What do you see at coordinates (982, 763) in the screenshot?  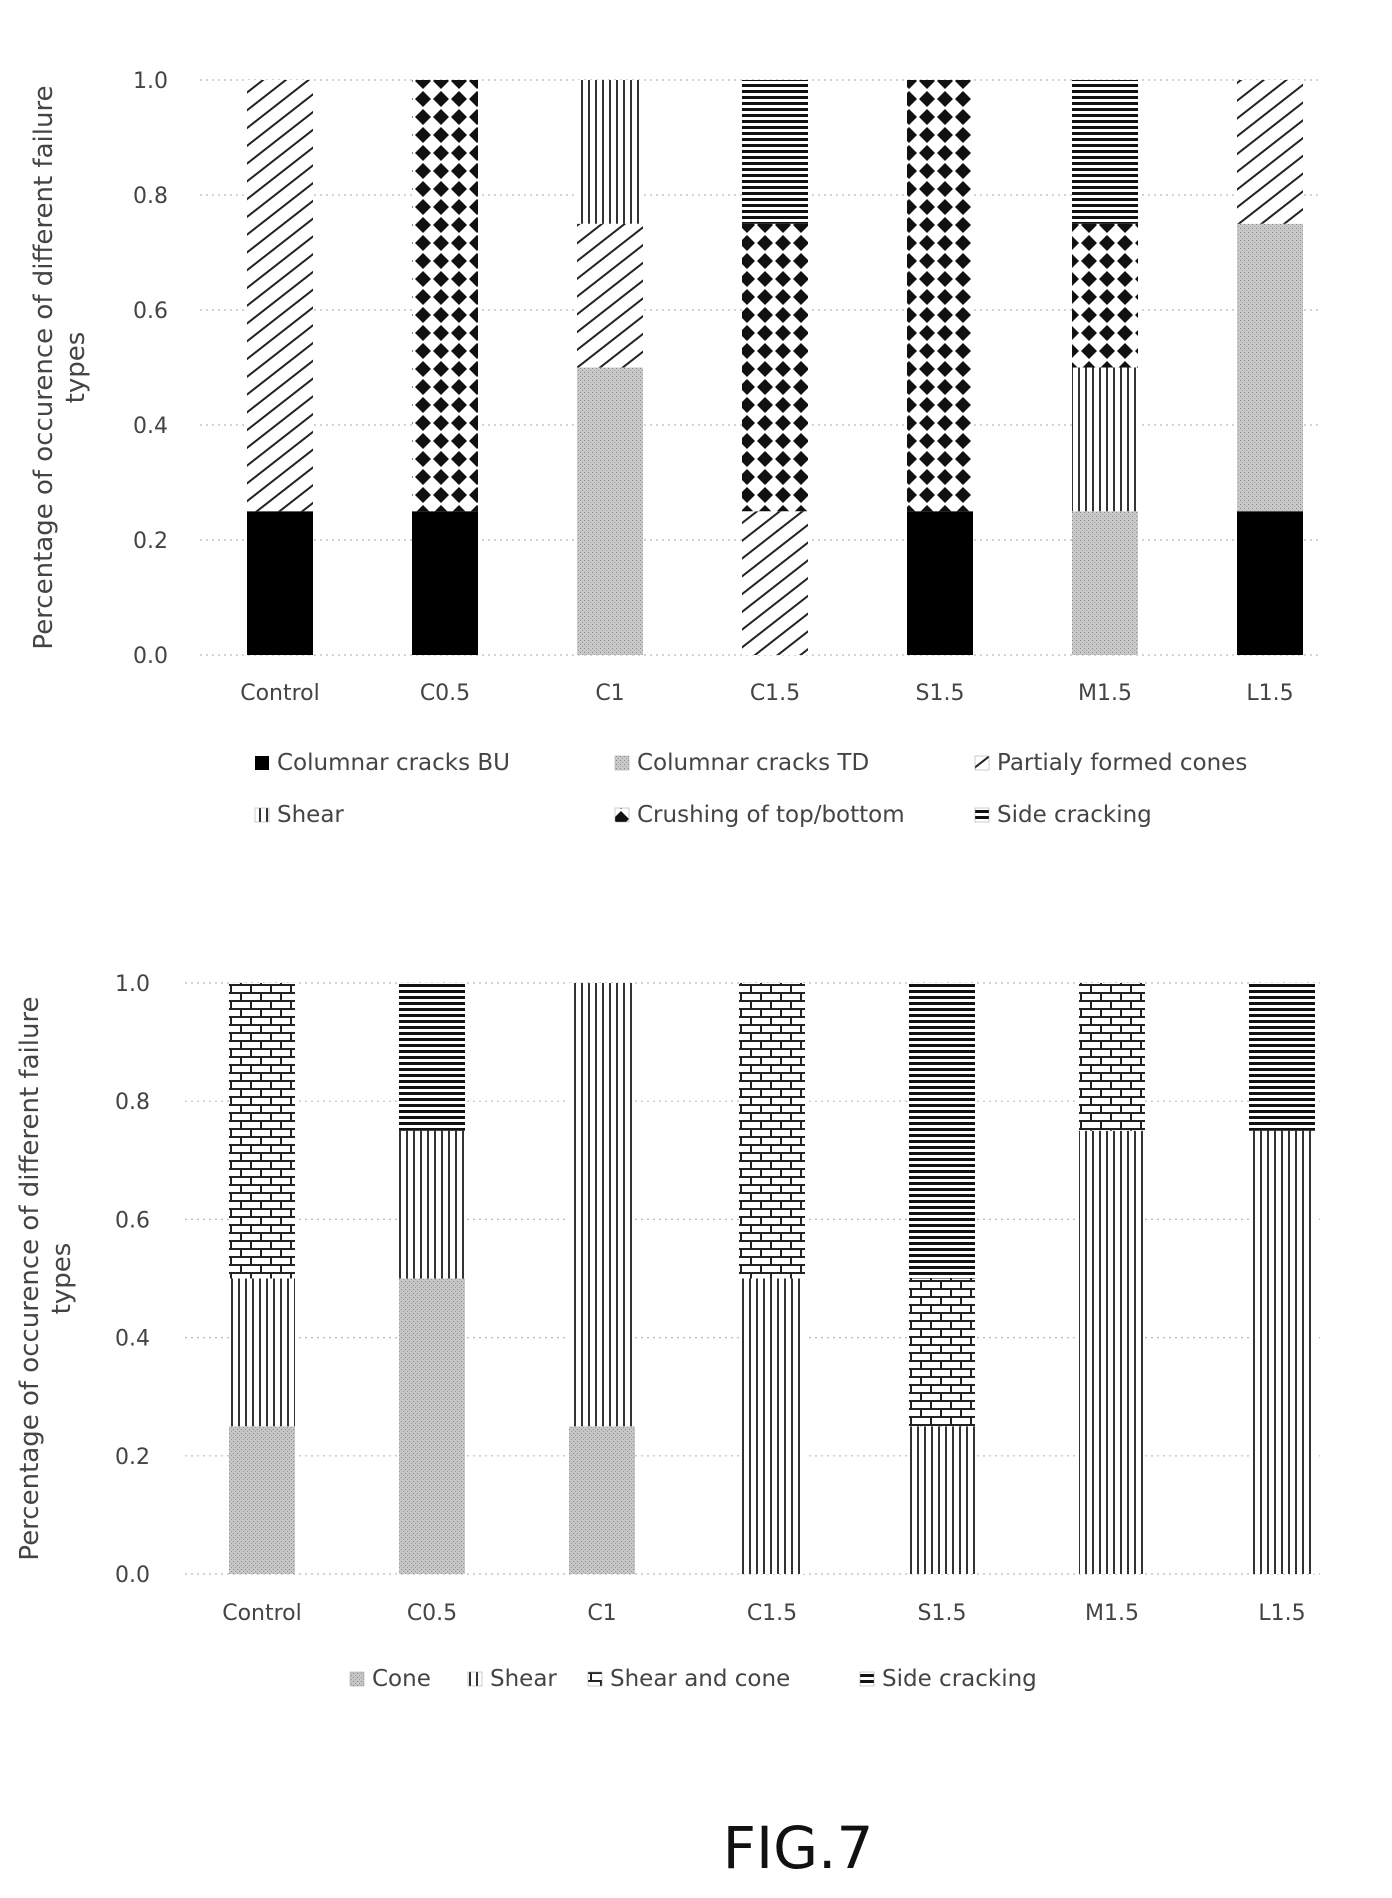 I see `diagonal-hatch-icon` at bounding box center [982, 763].